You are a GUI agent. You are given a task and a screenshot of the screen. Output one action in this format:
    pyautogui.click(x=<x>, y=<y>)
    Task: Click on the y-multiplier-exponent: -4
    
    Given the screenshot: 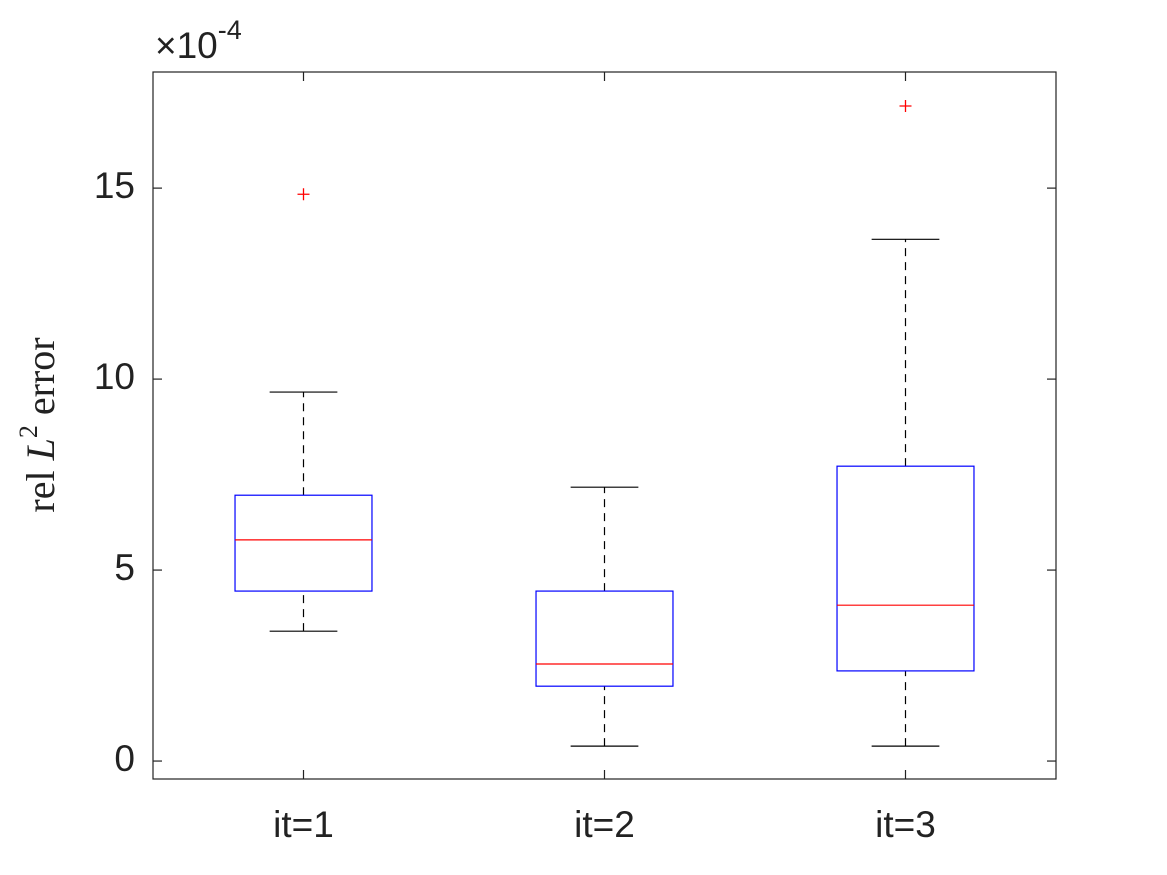 What is the action you would take?
    pyautogui.click(x=230, y=30)
    